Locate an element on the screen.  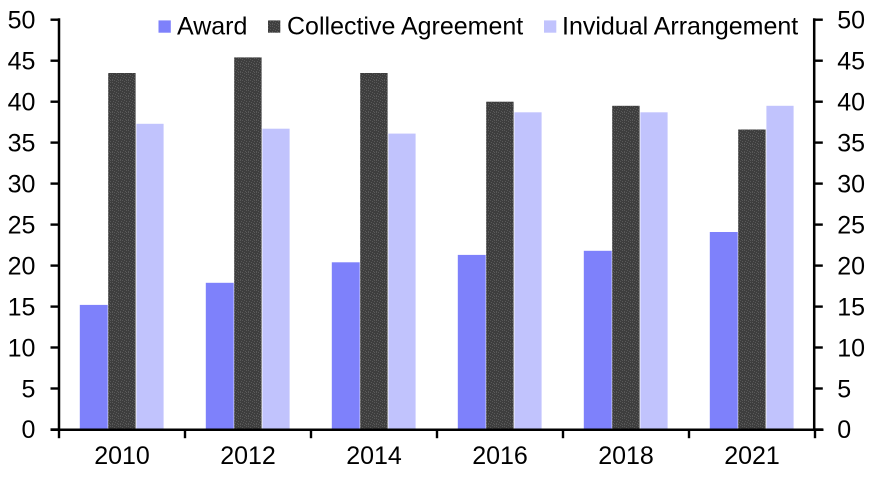
svg-text: 2010 is located at coordinates (122, 456).